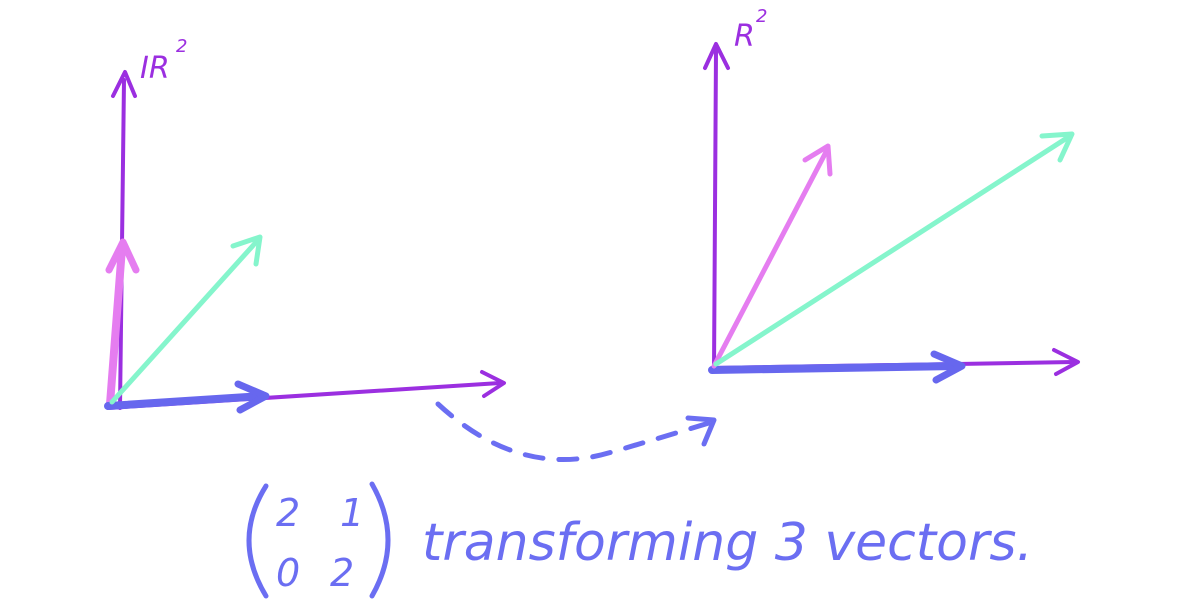  Describe the element at coordinates (716, 56) in the screenshot. I see `right-y-axis-arrowhead` at that location.